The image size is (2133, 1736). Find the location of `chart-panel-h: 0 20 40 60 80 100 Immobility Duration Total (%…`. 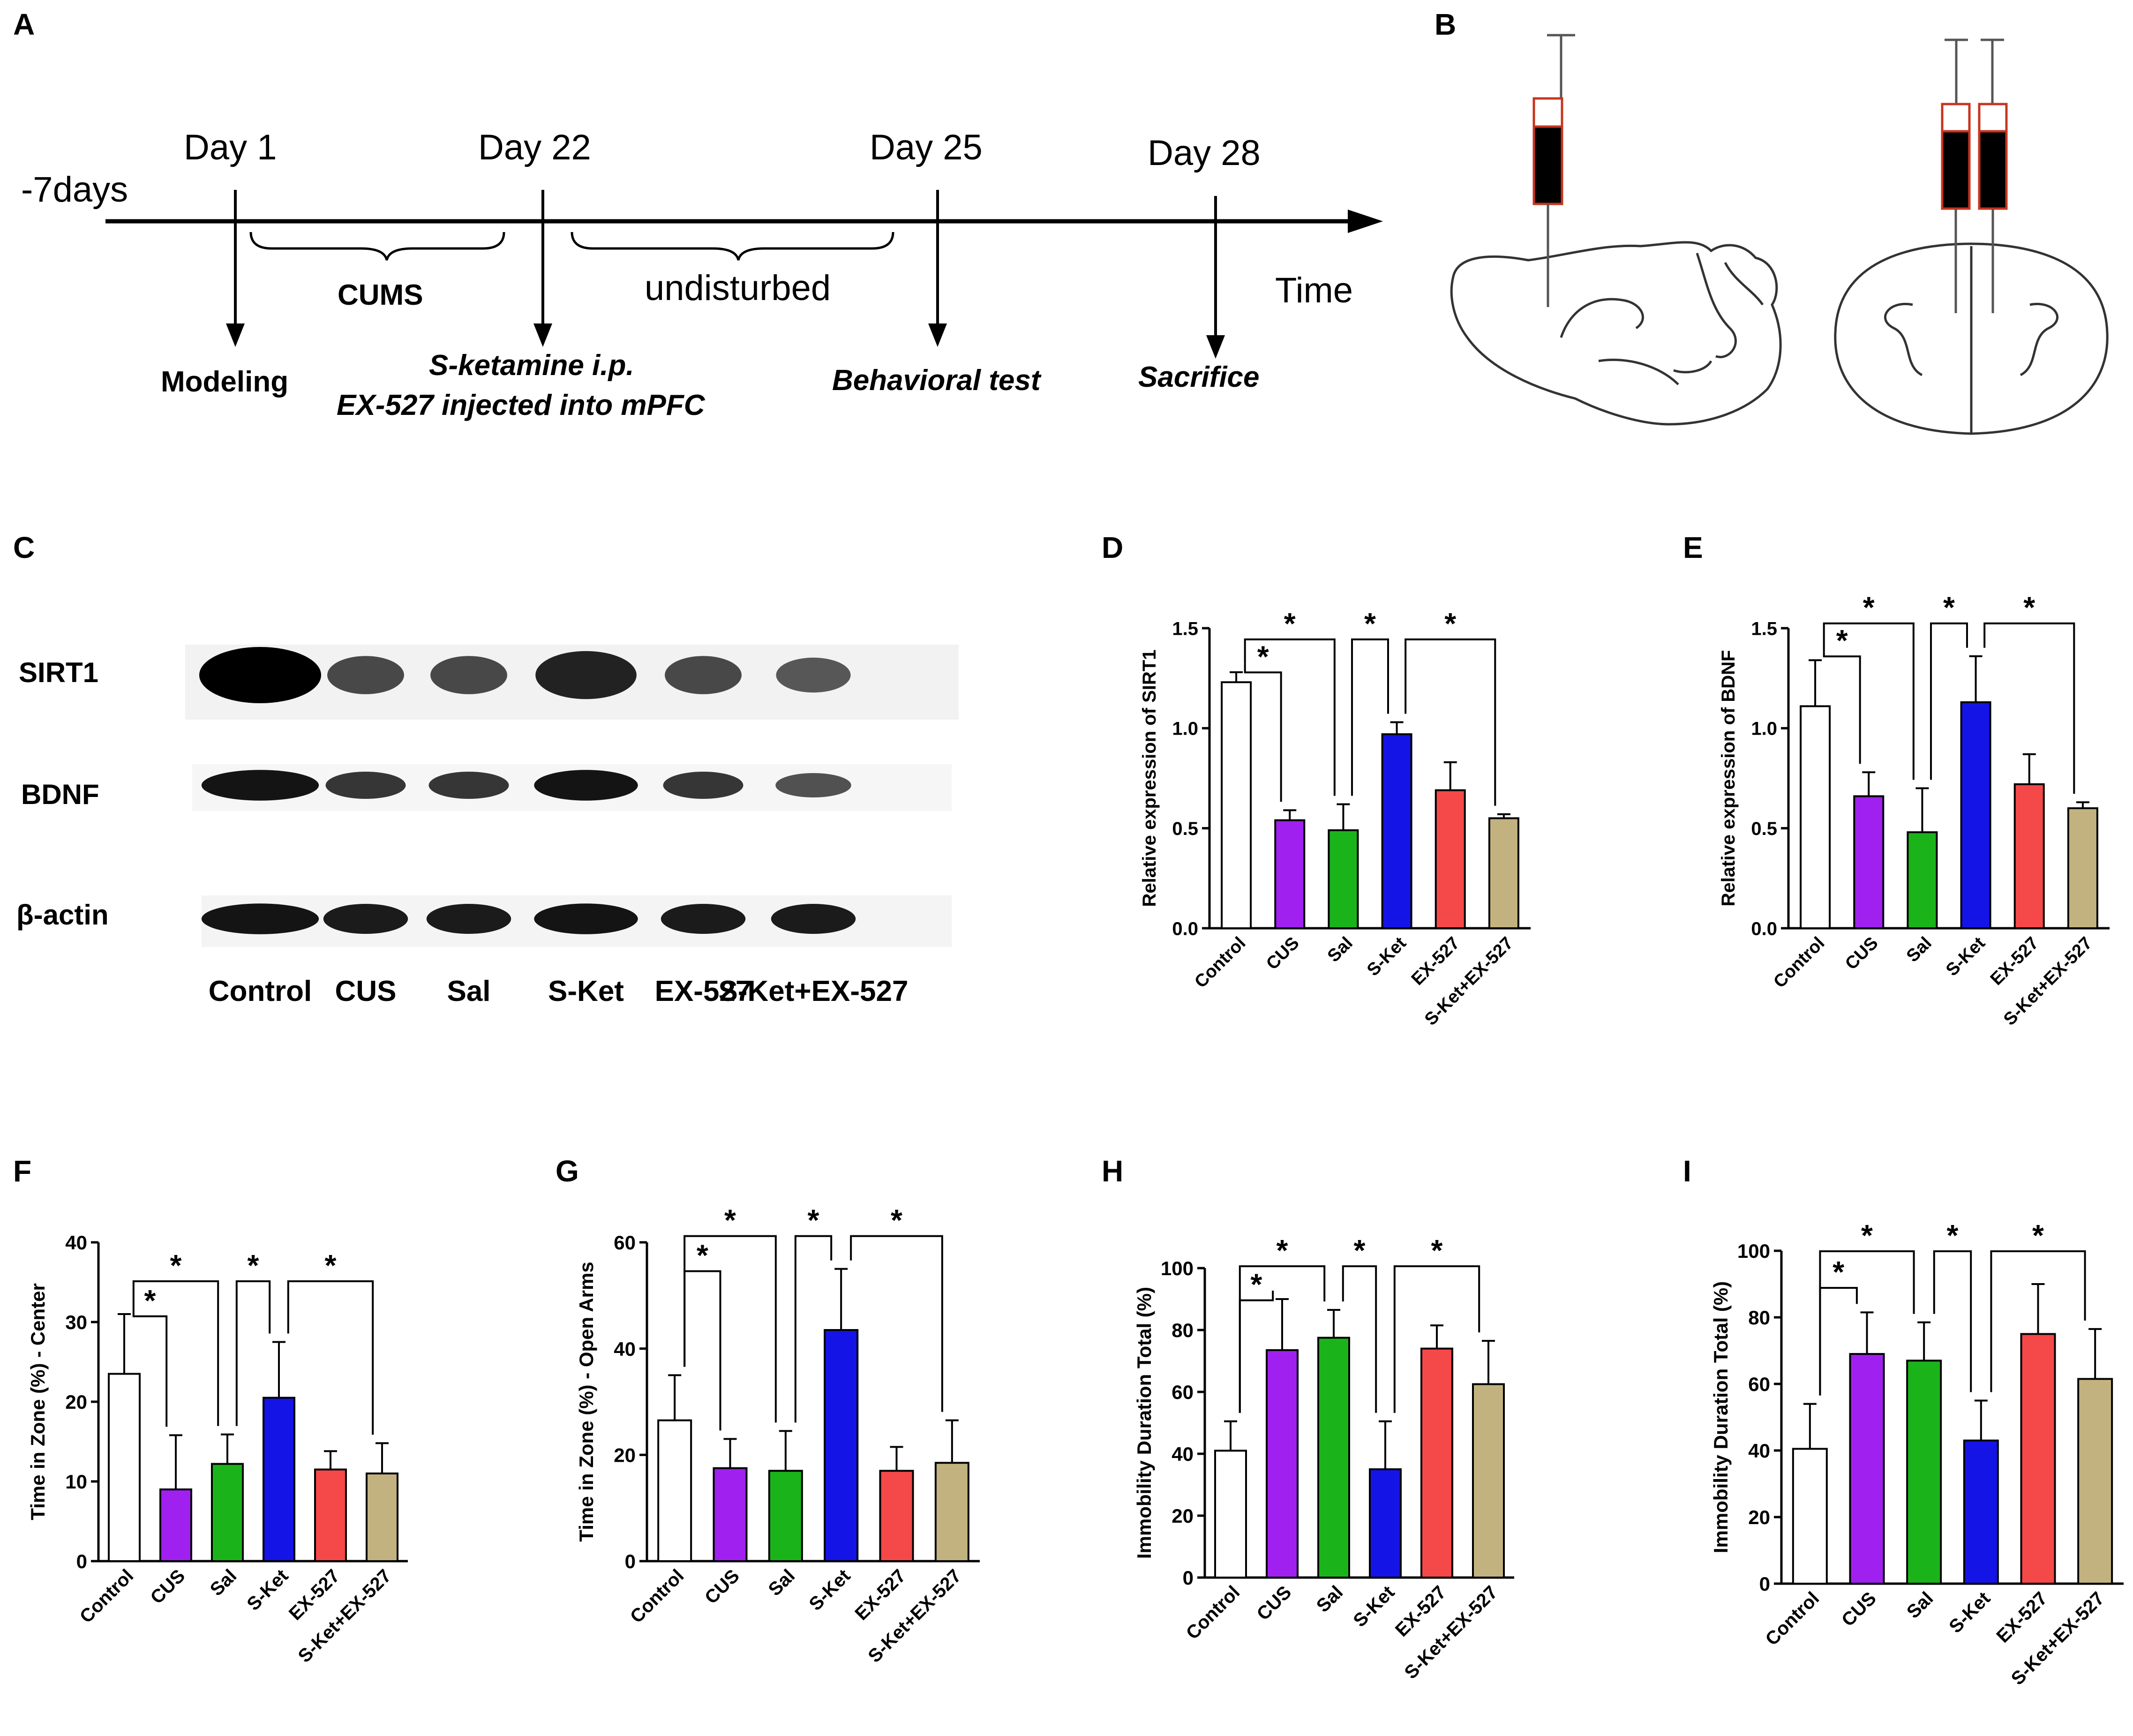

chart-panel-h: 0 20 40 60 80 100 Immobility Duration Total (%… is located at coordinates (1323, 1458).